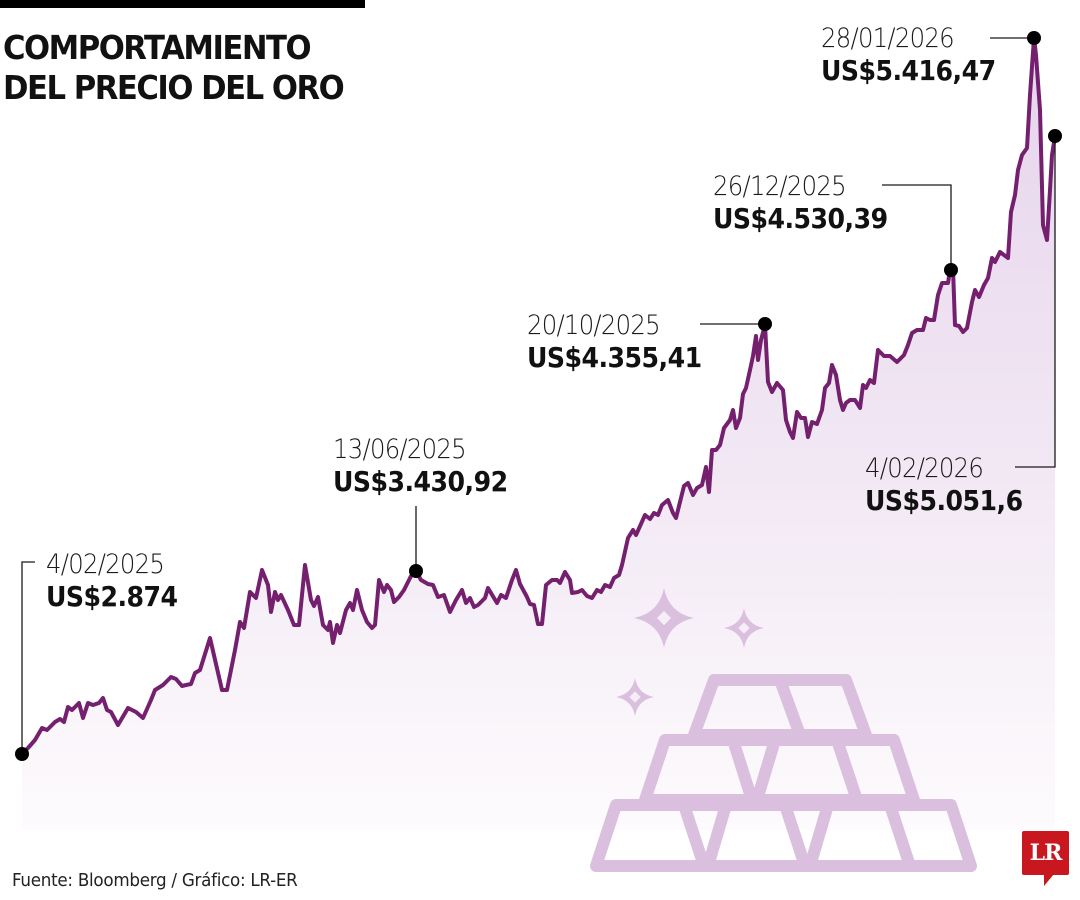 Image resolution: width=1080 pixels, height=900 pixels. Describe the element at coordinates (783, 773) in the screenshot. I see `gold-bars-icon` at that location.